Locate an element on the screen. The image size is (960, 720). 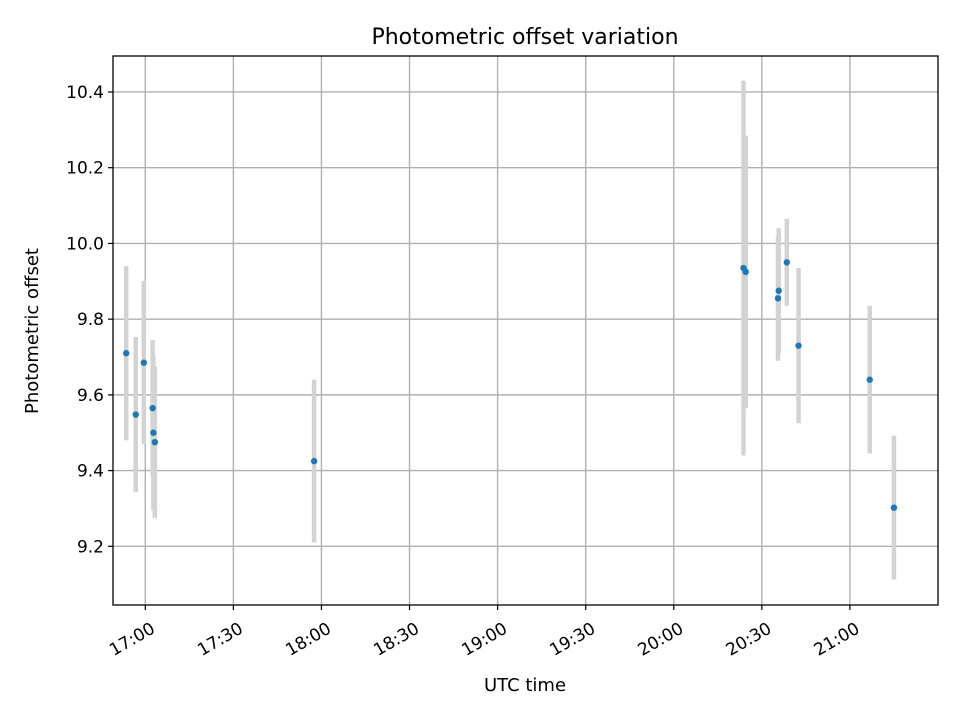
chart-title: Photometric offset variation is located at coordinates (524, 37).